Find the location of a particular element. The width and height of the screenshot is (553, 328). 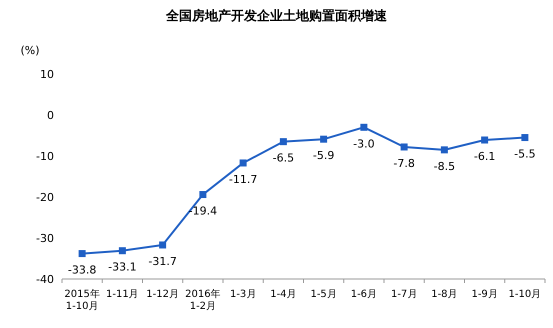

x-tick-label: 1-3月 is located at coordinates (243, 294).